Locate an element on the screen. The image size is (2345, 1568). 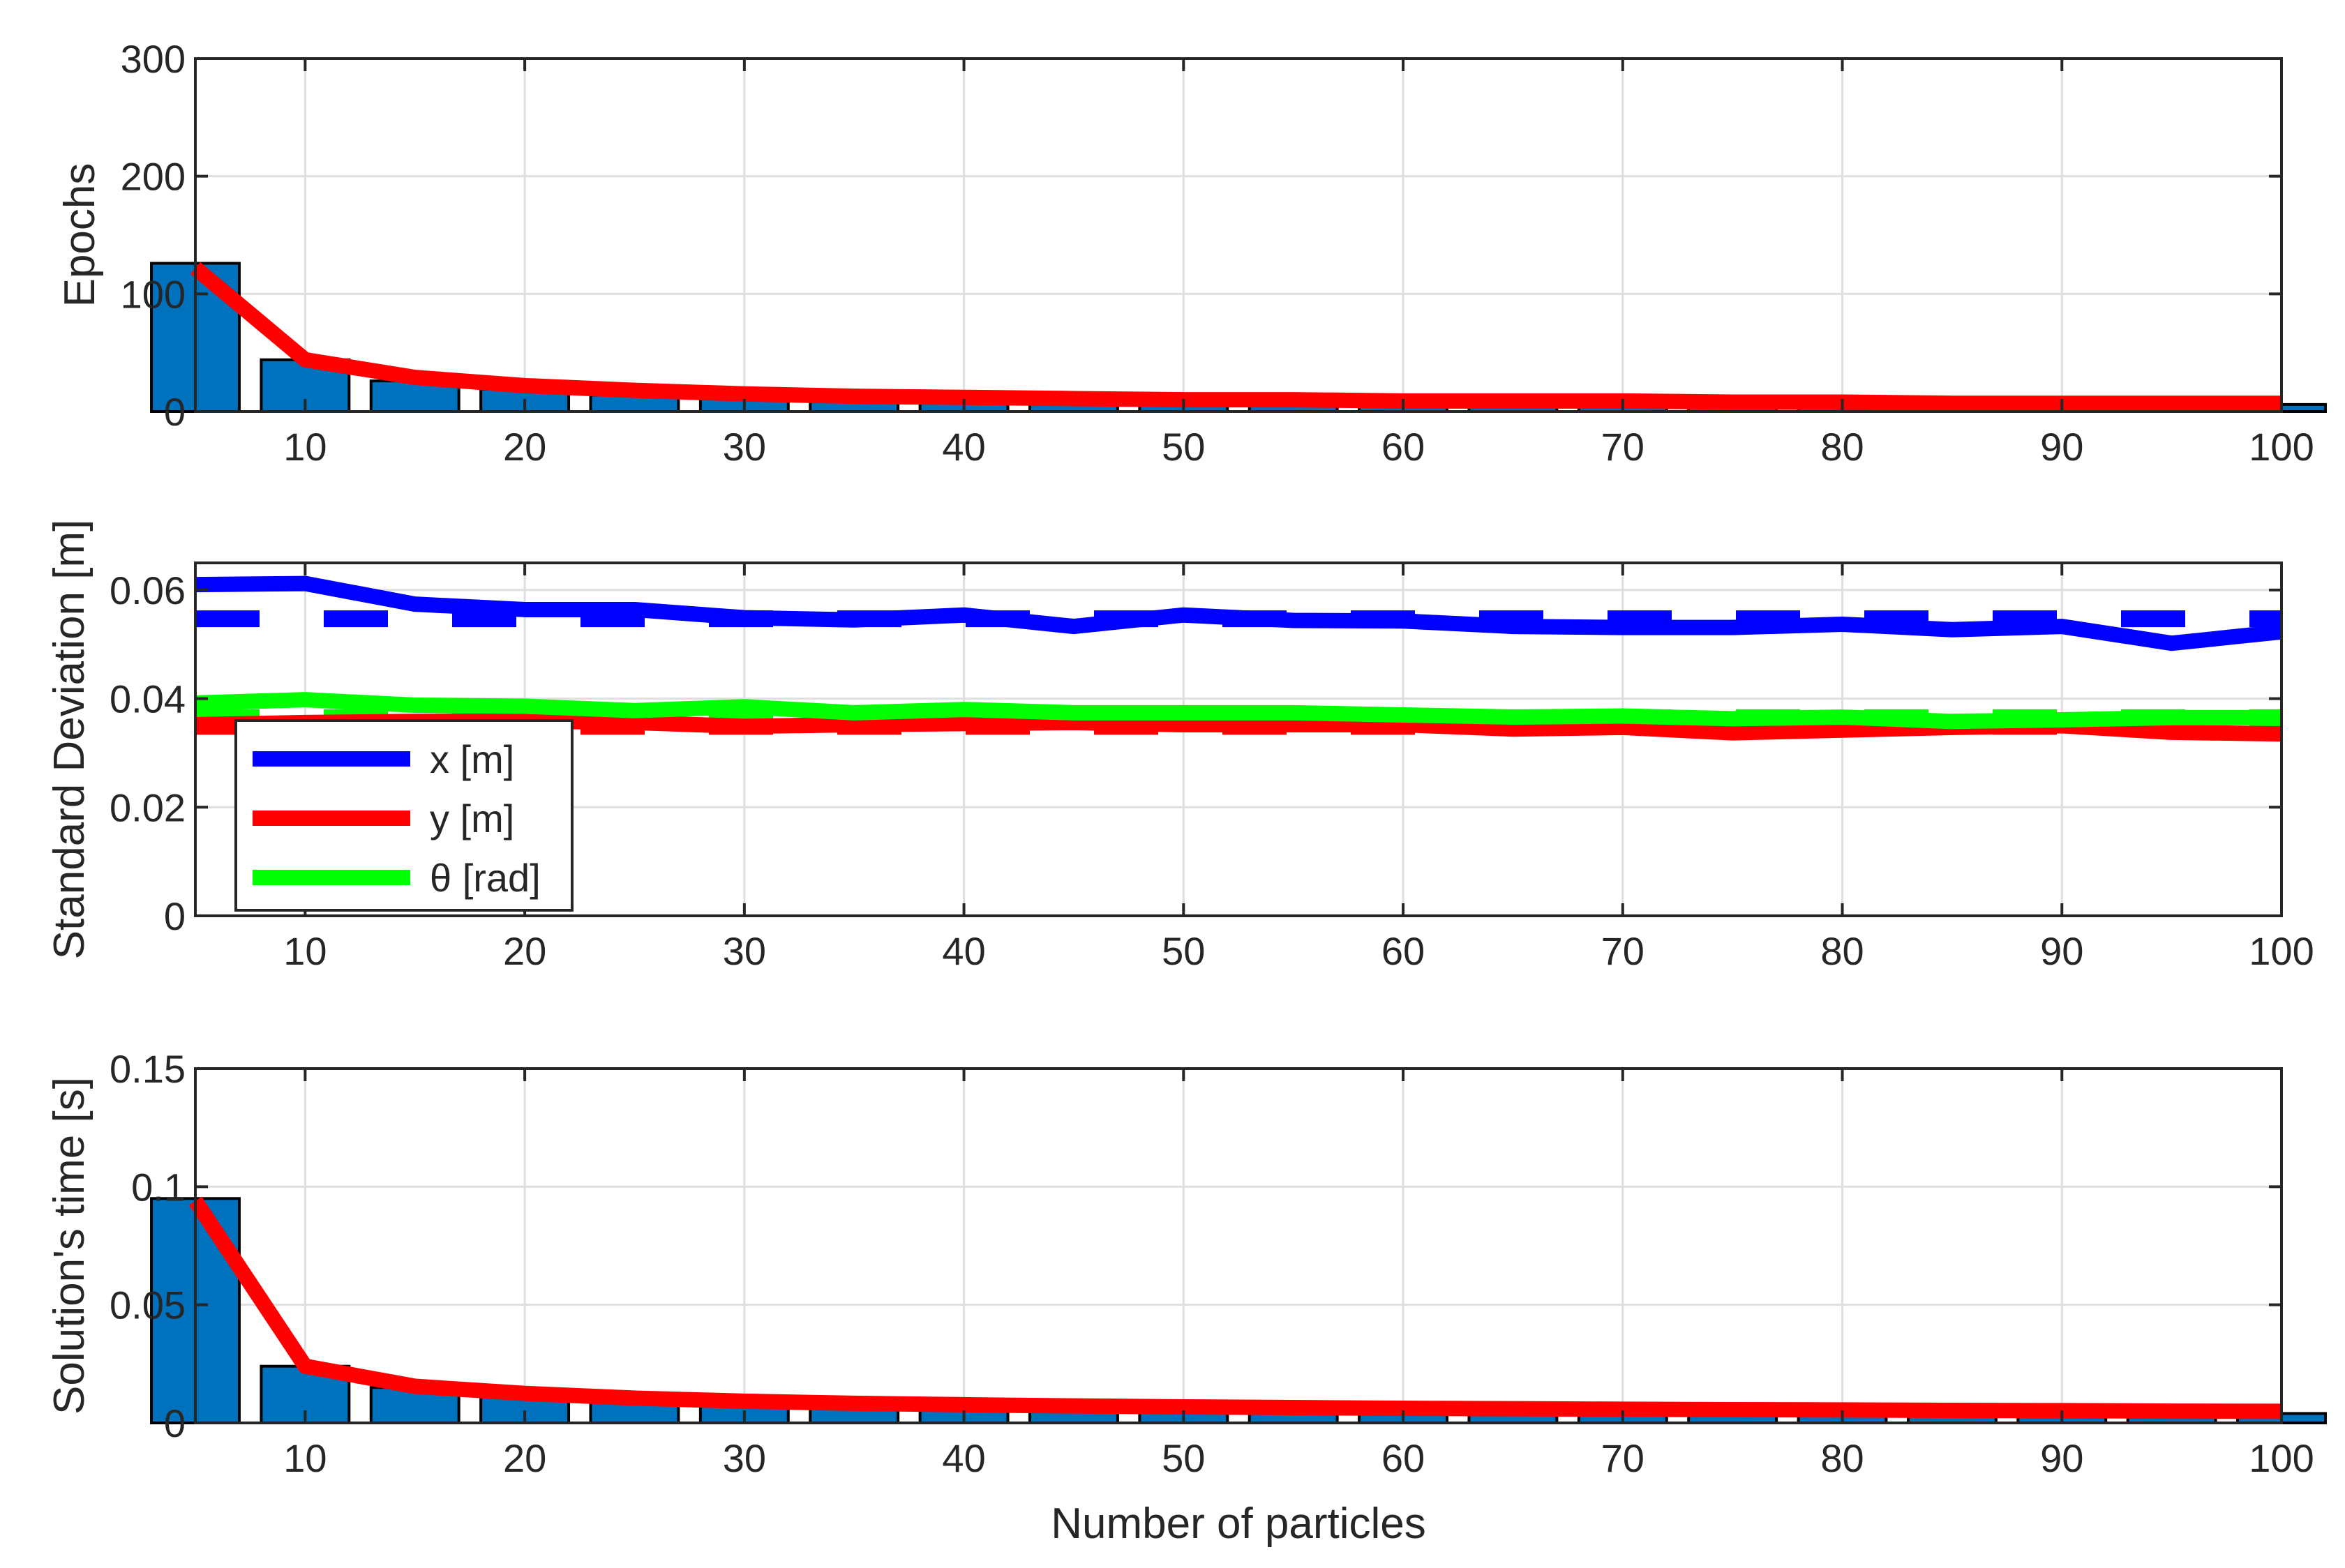
legend-label: θ [rad] is located at coordinates (485, 878).